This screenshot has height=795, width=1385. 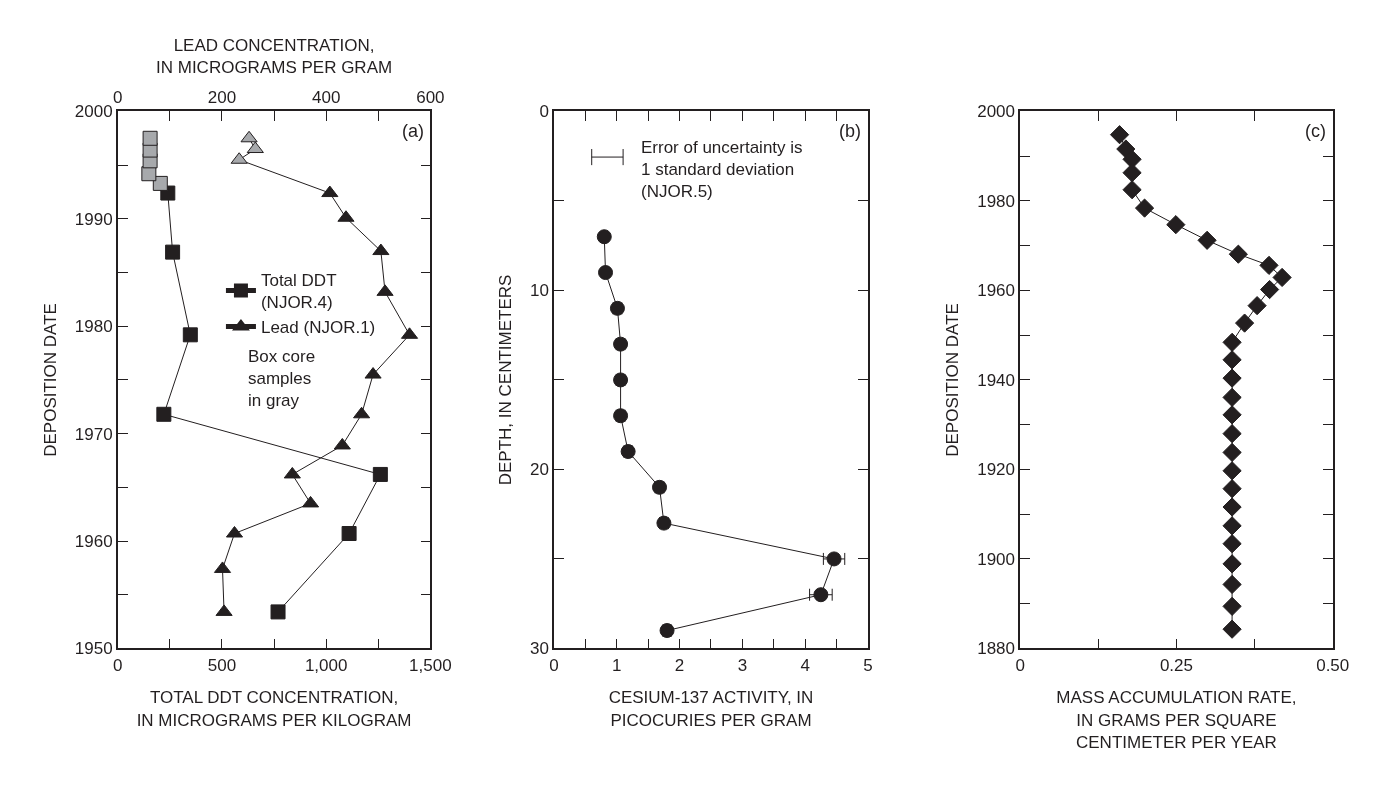 I want to click on legend-label: Total DDT (NJOR.4), so click(x=298, y=291).